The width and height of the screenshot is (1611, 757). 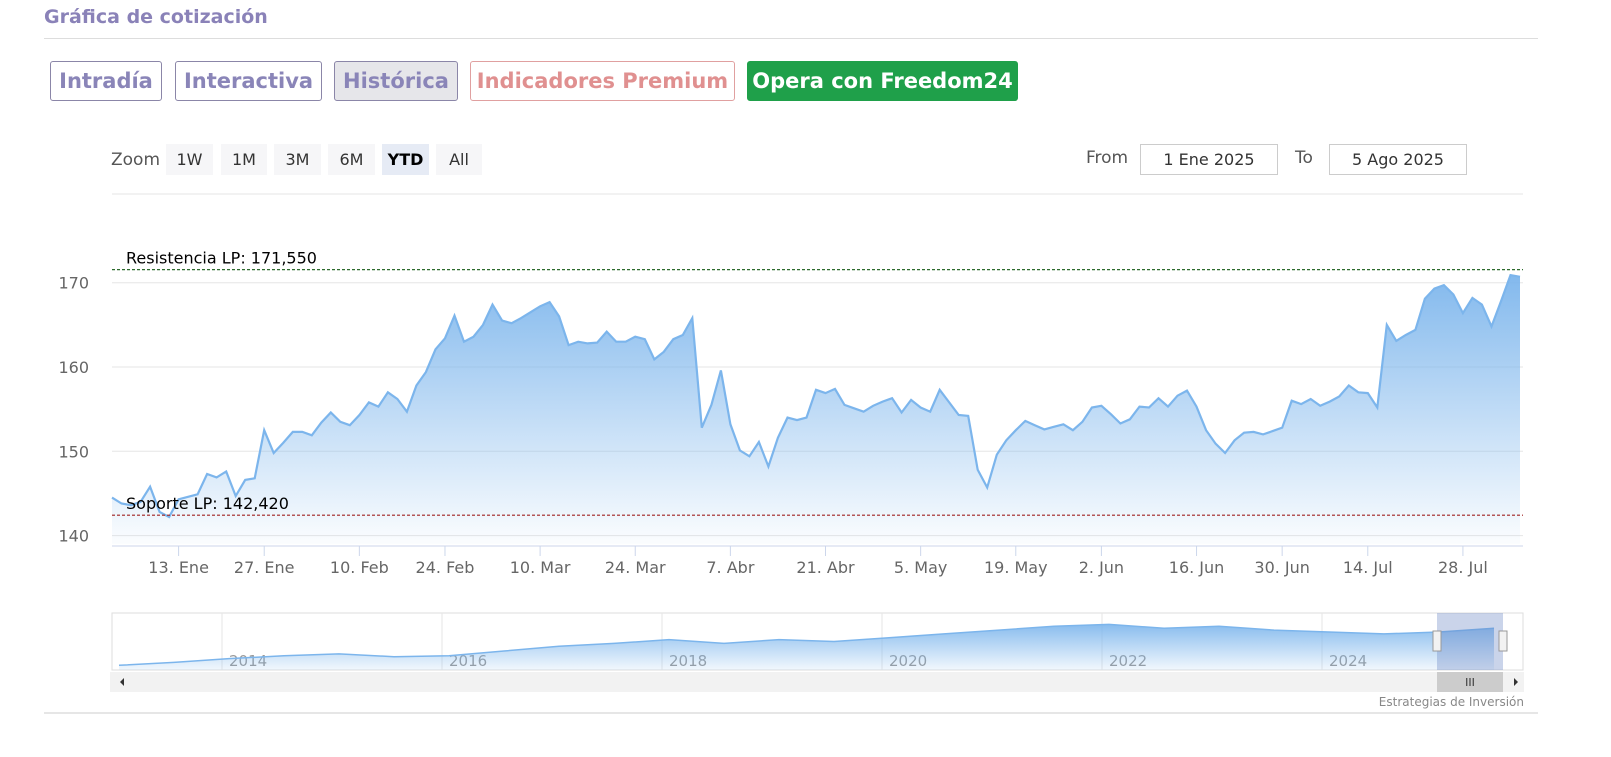 What do you see at coordinates (156, 17) in the screenshot?
I see `section-title: Gráfica de cotización` at bounding box center [156, 17].